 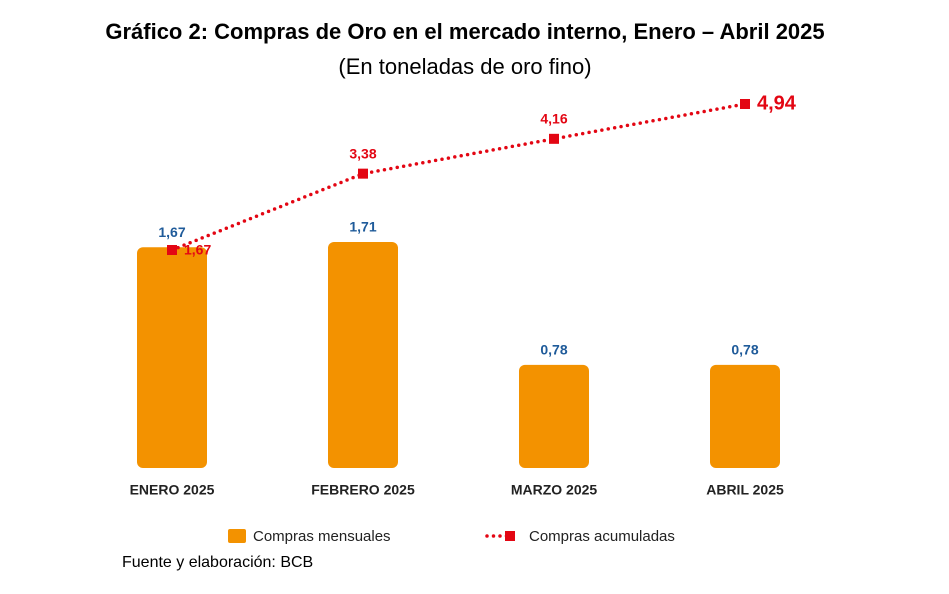 I want to click on line-value-label: 4,16, so click(x=553, y=119).